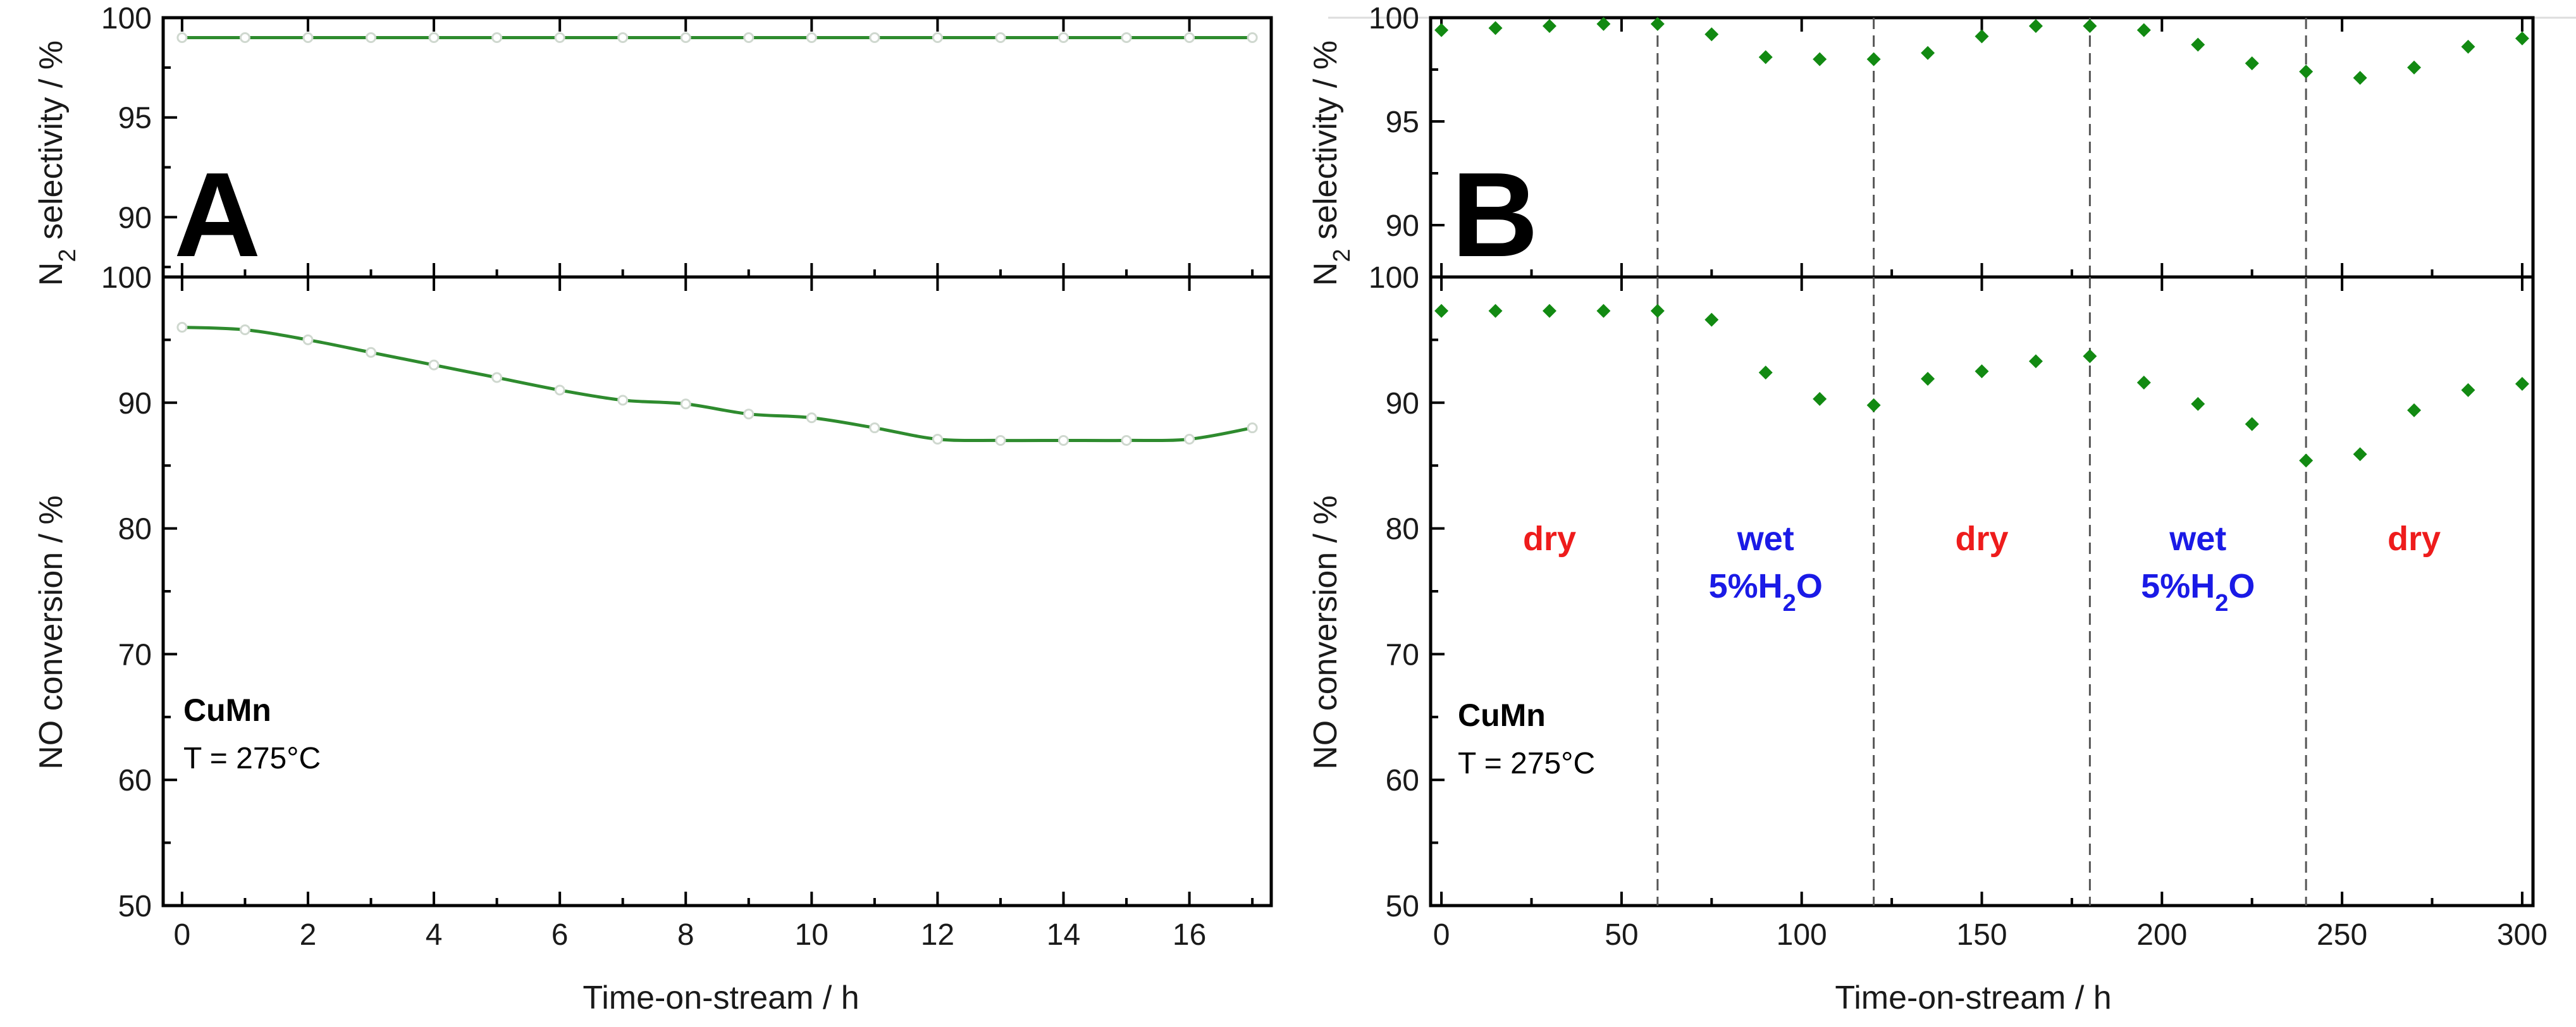 This screenshot has width=2576, height=1027. I want to click on panel-a-x-tick-label: 12, so click(937, 935).